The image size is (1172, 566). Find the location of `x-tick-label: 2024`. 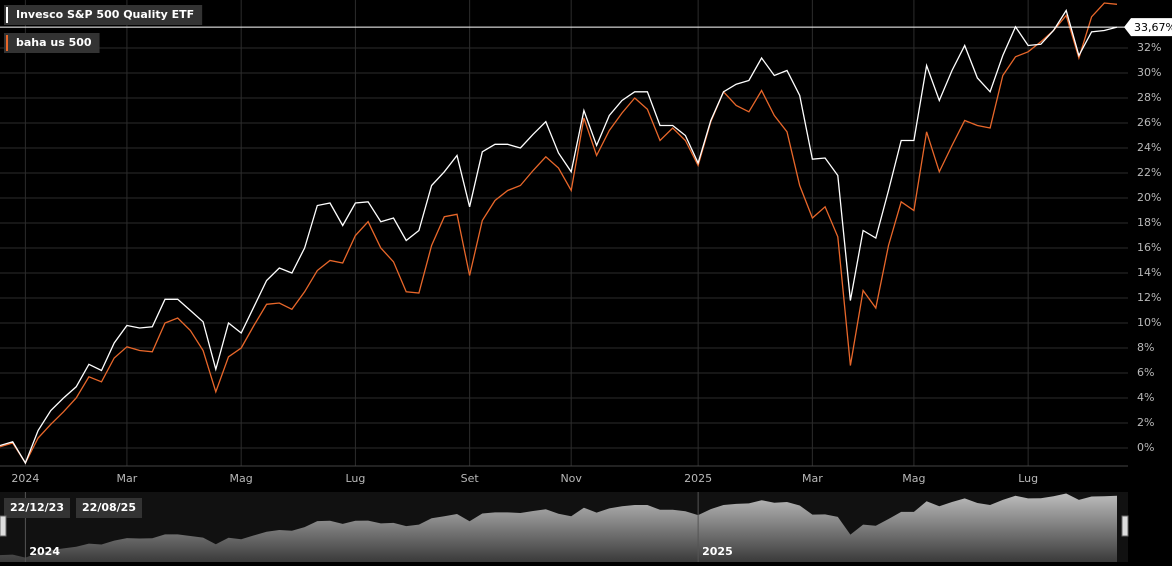

x-tick-label: 2024 is located at coordinates (25, 478).